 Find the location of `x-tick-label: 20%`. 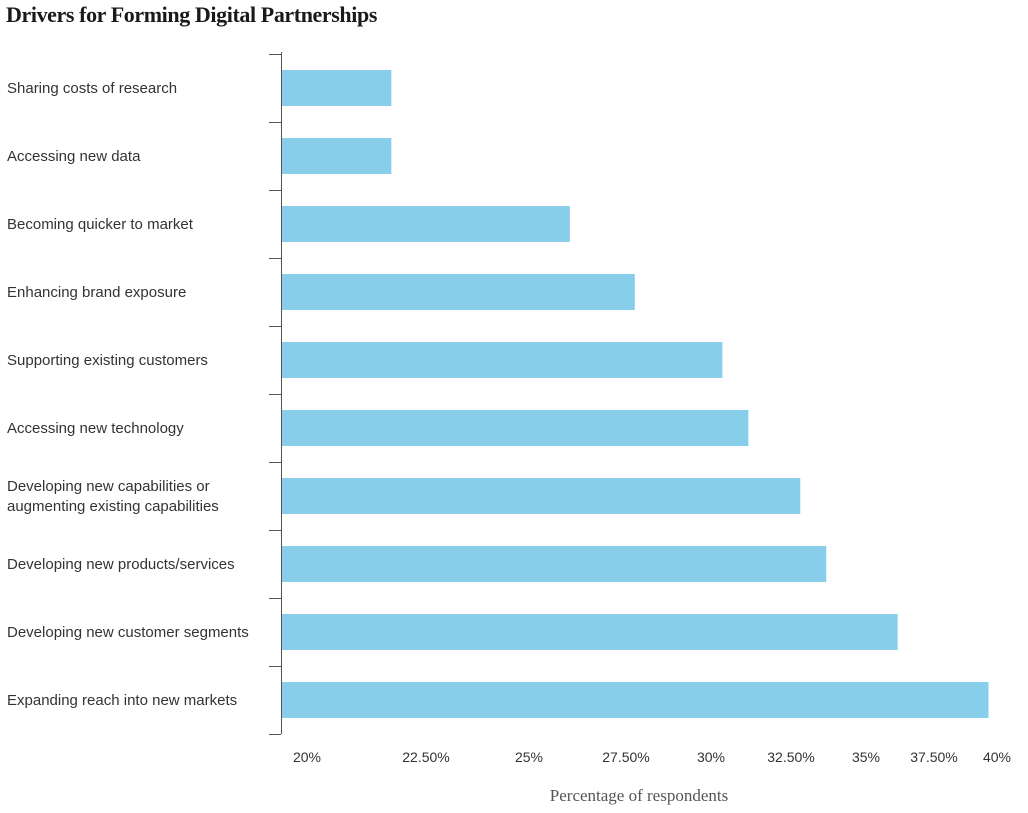

x-tick-label: 20% is located at coordinates (307, 757).